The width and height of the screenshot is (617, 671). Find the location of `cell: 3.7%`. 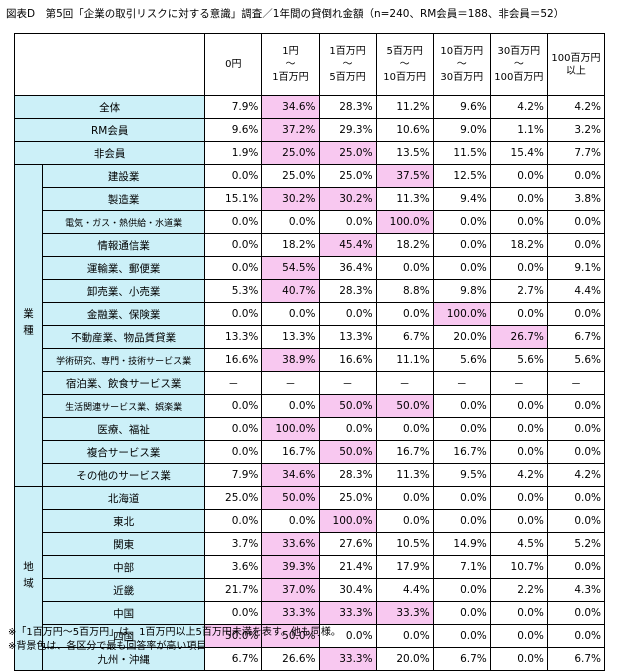

cell: 3.7% is located at coordinates (233, 544).